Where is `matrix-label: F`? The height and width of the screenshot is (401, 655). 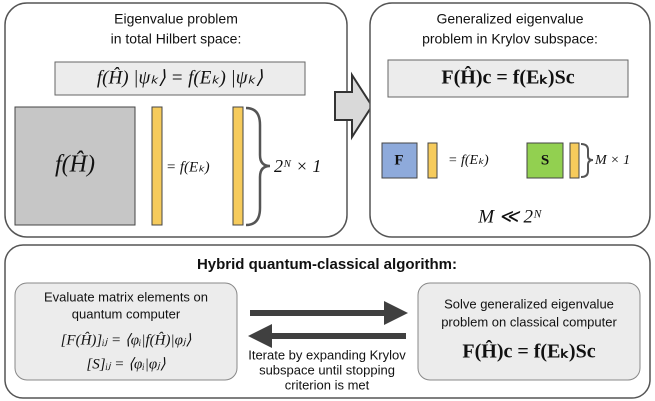 matrix-label: F is located at coordinates (398, 160).